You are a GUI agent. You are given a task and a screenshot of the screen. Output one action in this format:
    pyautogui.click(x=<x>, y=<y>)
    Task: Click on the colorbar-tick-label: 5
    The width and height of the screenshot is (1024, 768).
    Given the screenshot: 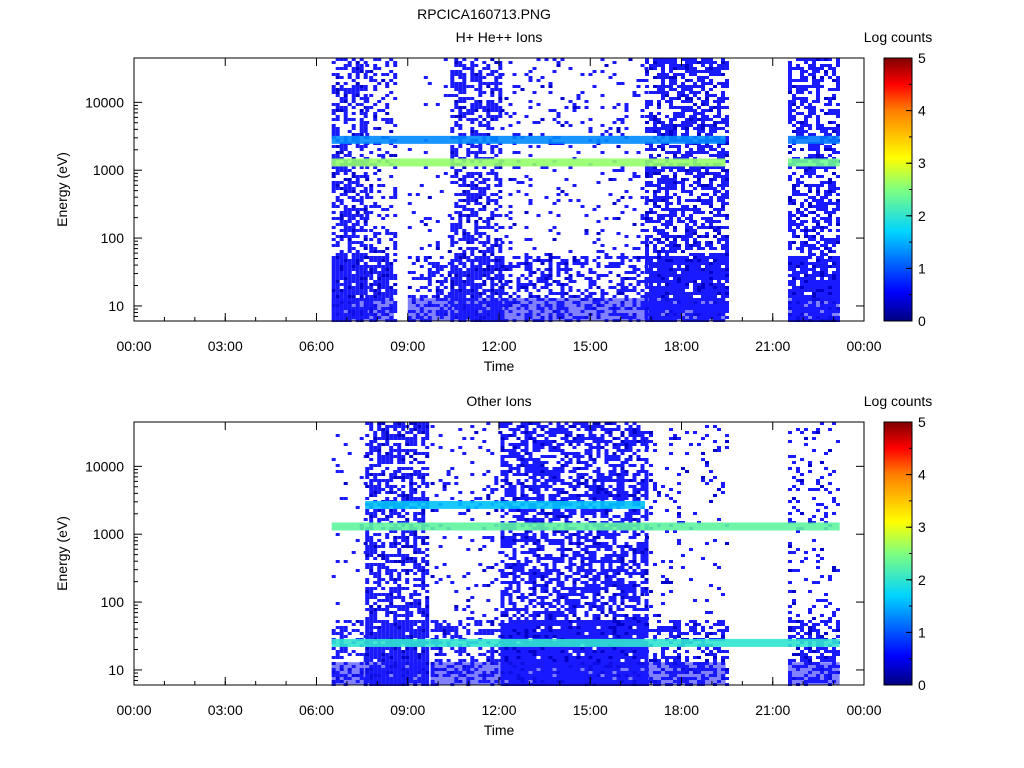 What is the action you would take?
    pyautogui.click(x=922, y=58)
    